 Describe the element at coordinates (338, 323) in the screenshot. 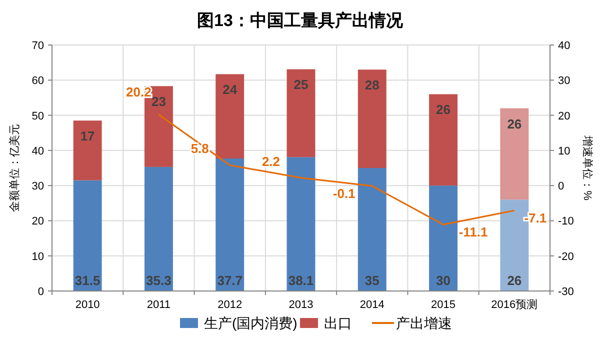

I see `legend-label: 出口` at that location.